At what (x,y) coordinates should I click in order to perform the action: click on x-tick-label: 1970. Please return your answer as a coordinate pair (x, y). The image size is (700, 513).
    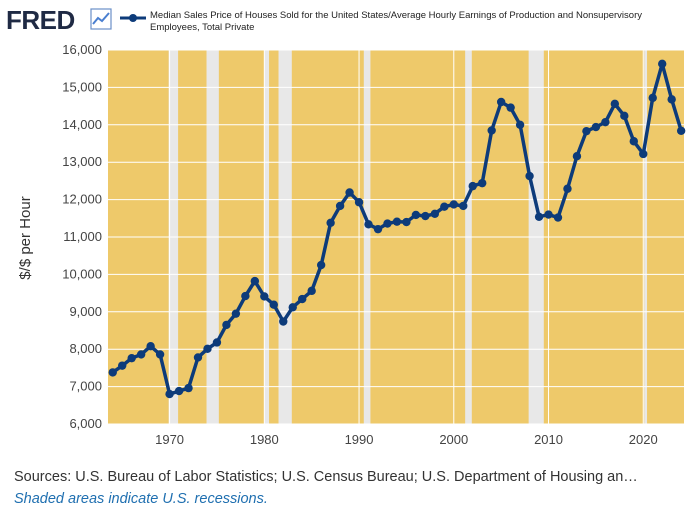
    Looking at the image, I should click on (169, 439).